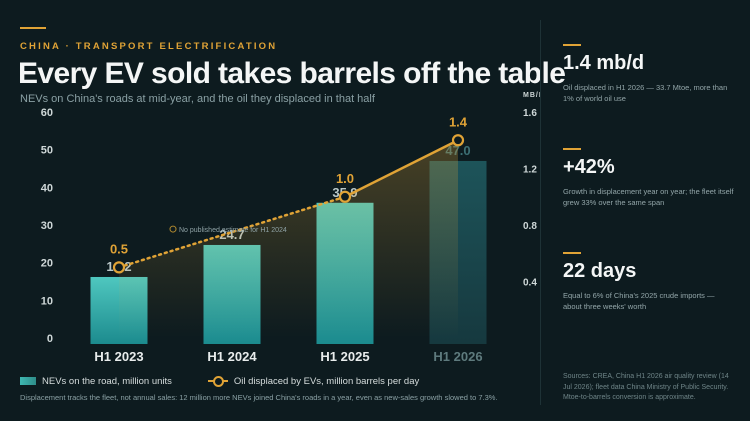 The height and width of the screenshot is (421, 750). I want to click on line-segment, so click(401, 168).